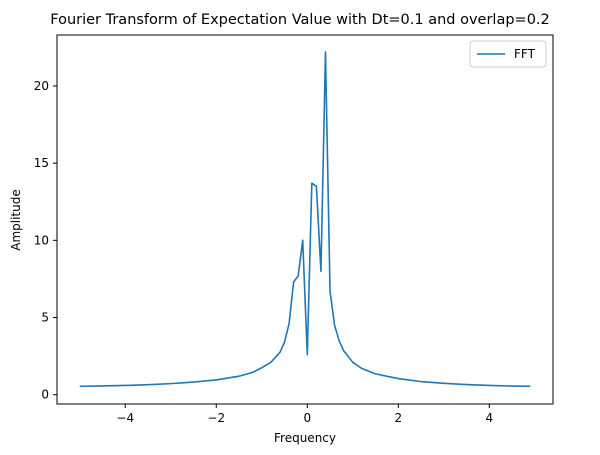 This screenshot has width=600, height=455. Describe the element at coordinates (45, 395) in the screenshot. I see `y-tick-label: 0` at that location.